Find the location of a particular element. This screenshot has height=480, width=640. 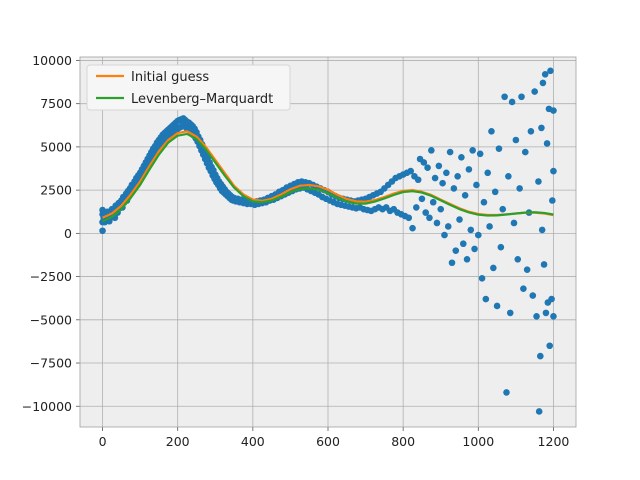

legend-box is located at coordinates (188, 87).